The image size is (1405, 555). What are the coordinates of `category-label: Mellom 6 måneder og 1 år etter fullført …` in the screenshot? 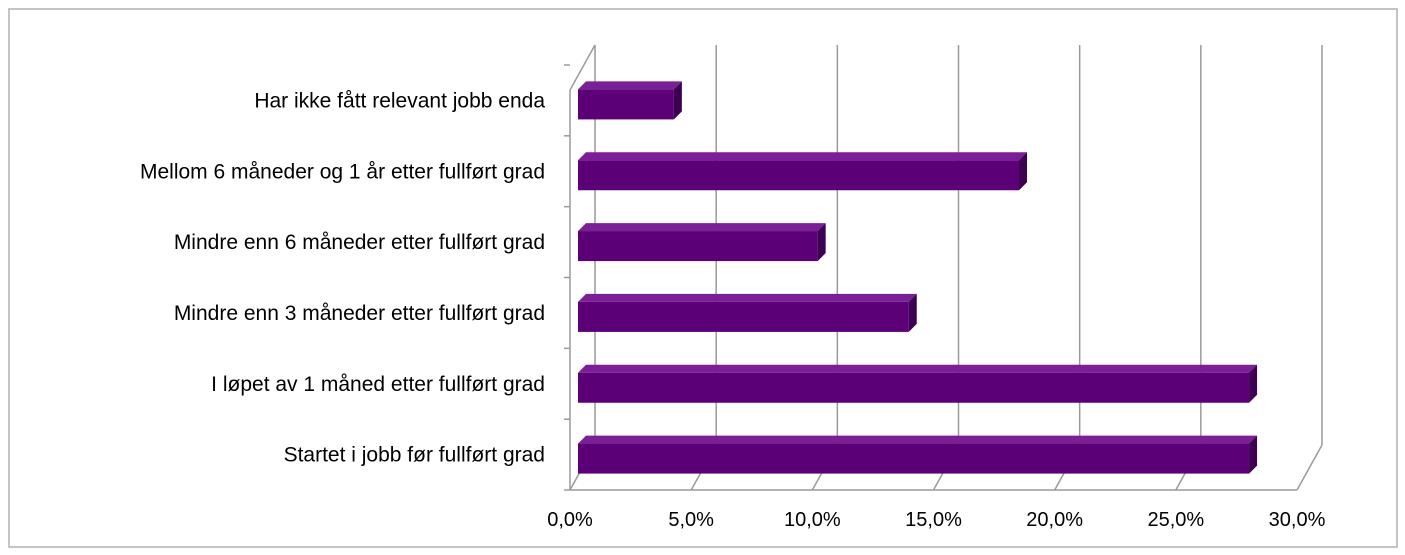 It's located at (342, 171).